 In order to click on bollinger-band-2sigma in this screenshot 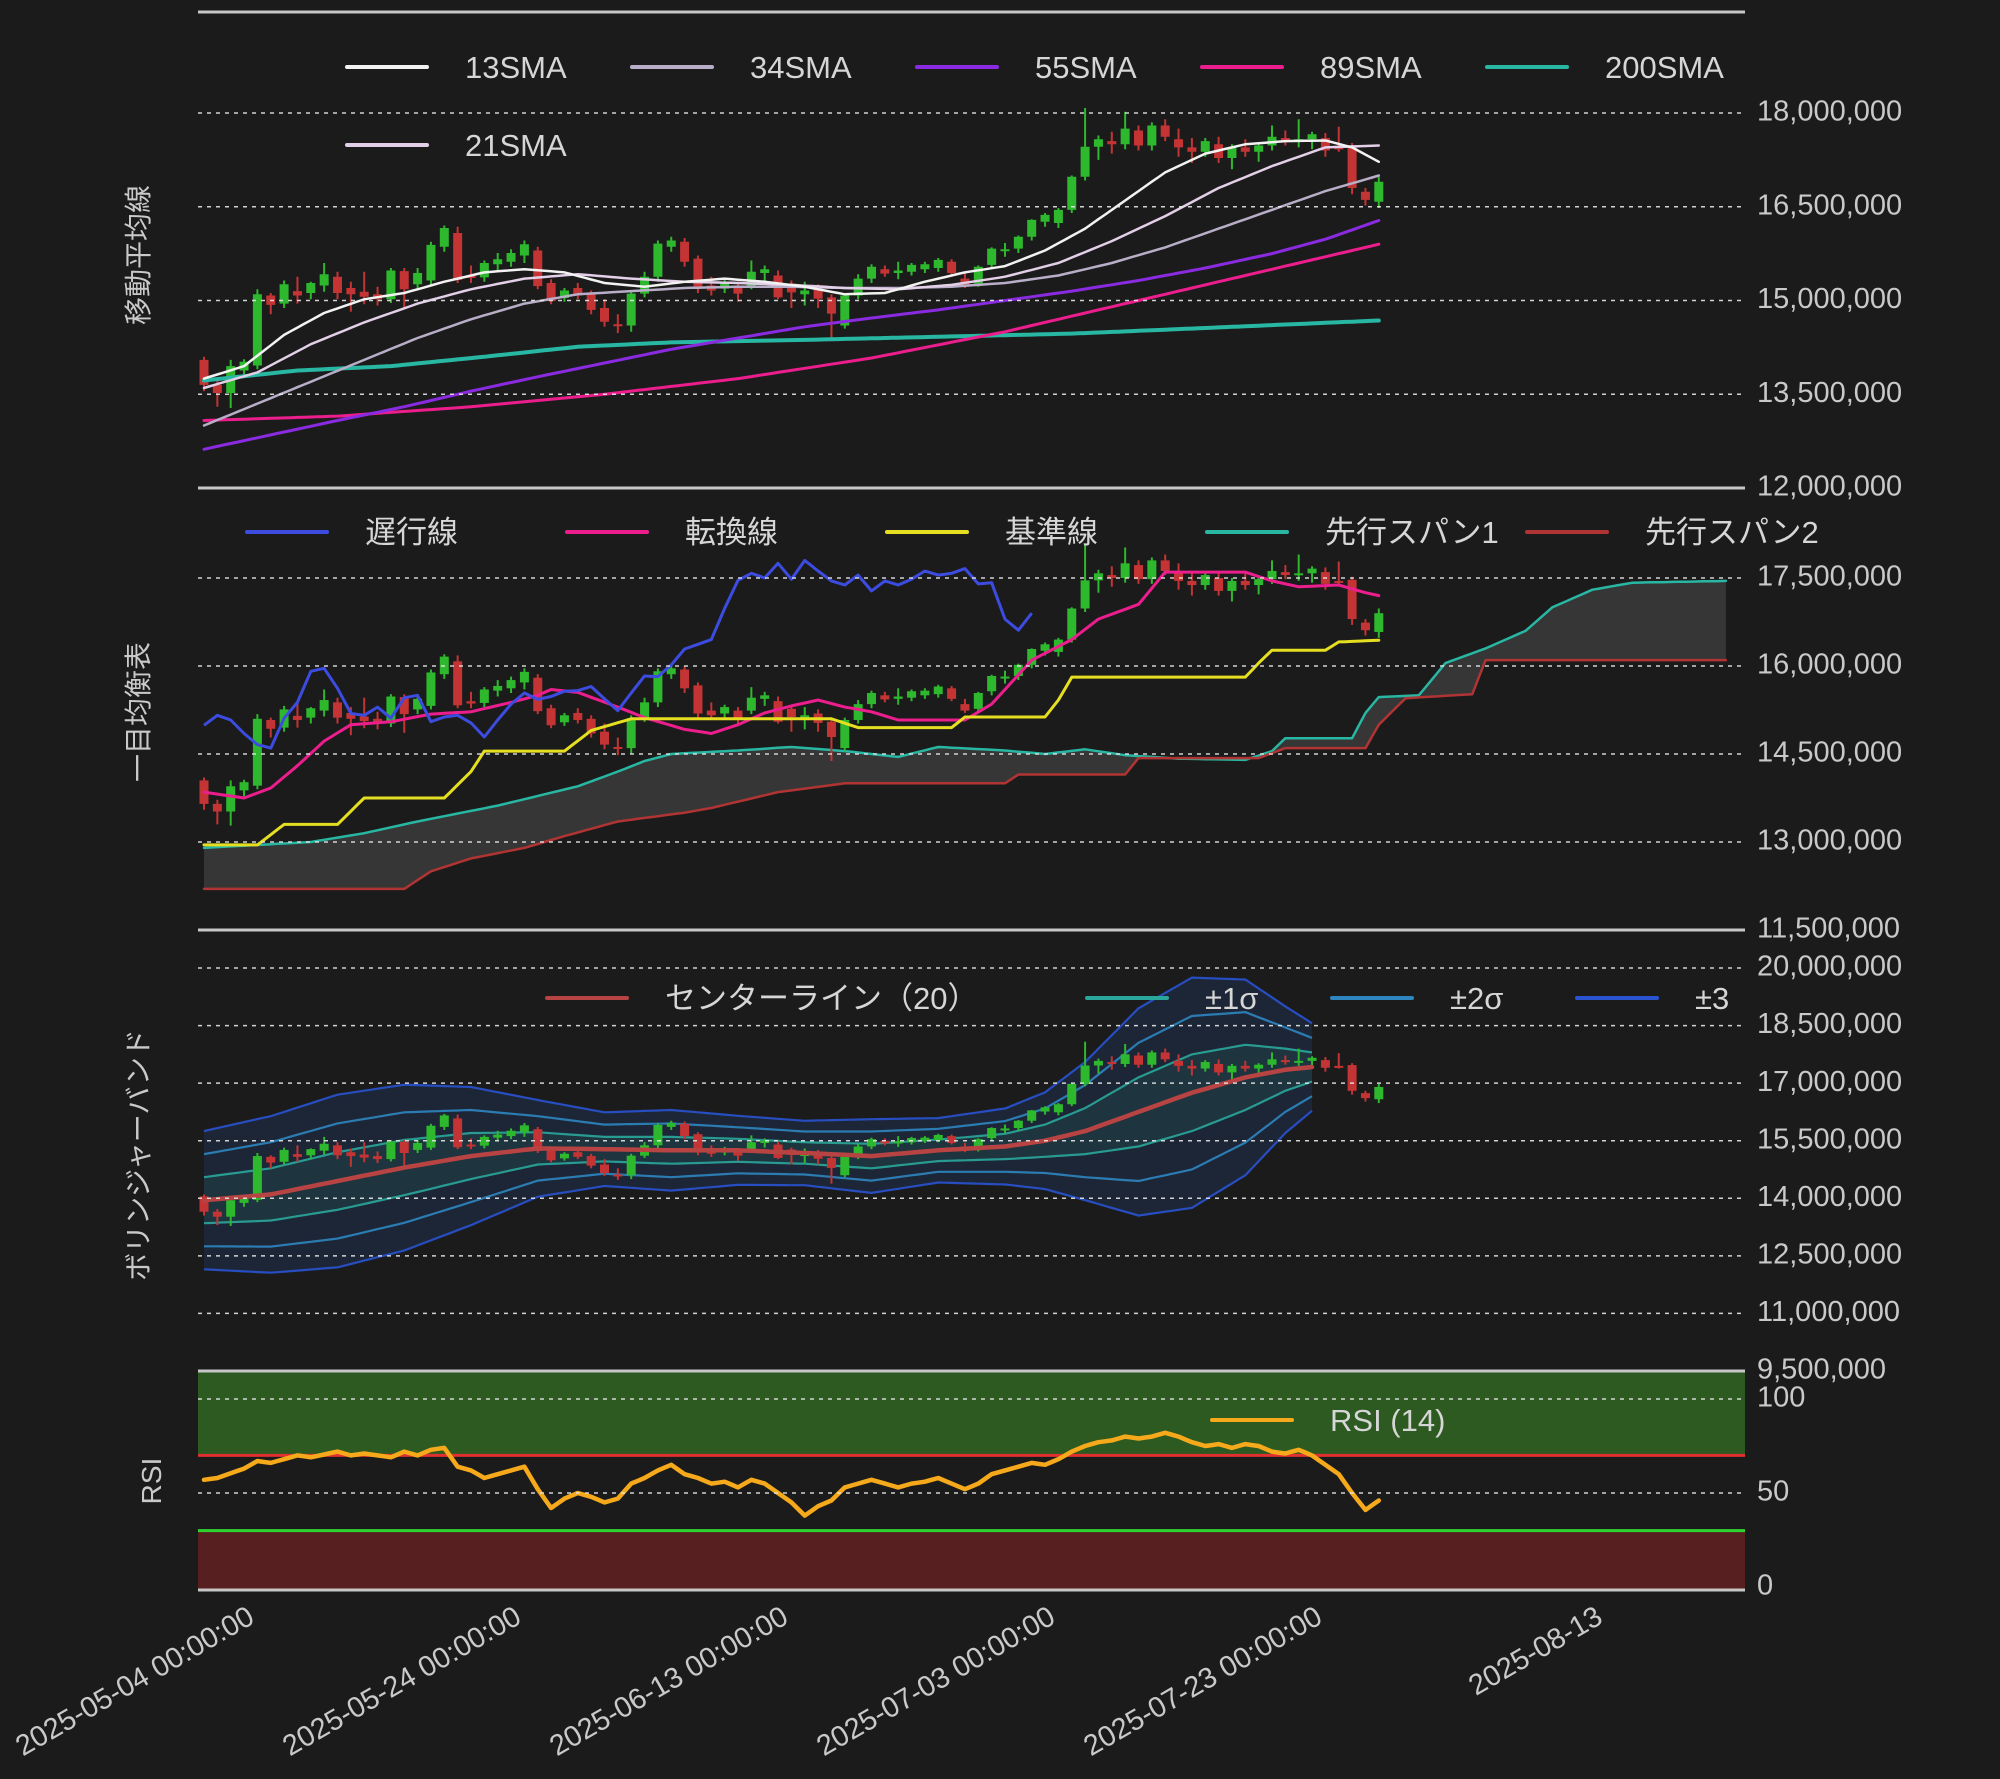, I will do `click(758, 1083)`.